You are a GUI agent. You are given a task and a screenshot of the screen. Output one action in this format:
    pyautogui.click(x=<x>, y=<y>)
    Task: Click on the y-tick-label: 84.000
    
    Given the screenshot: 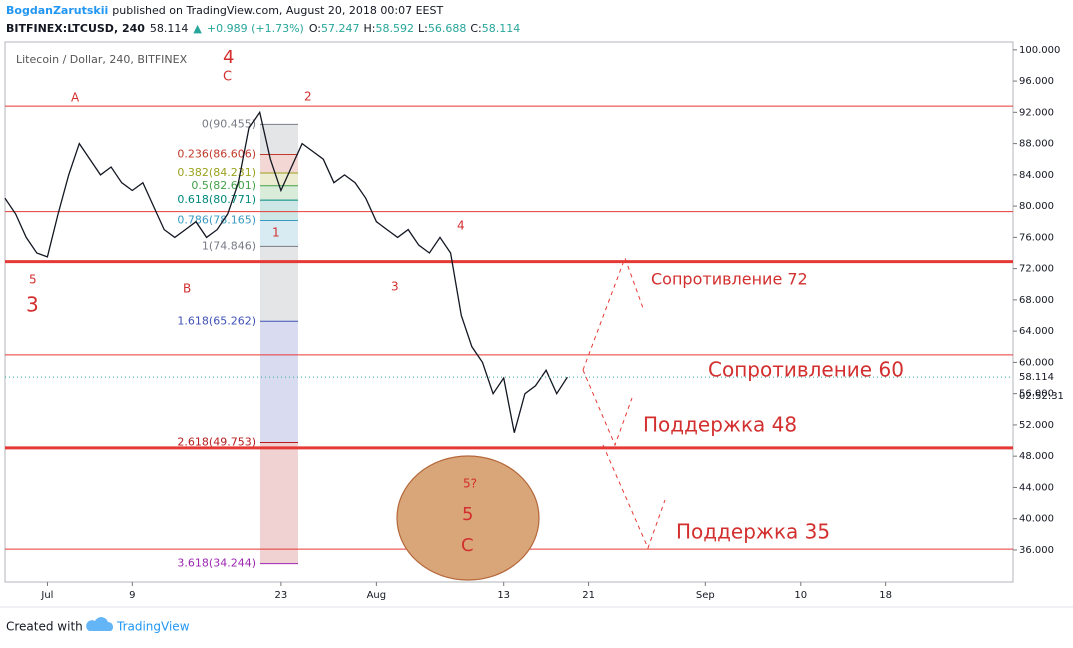 What is the action you would take?
    pyautogui.click(x=1036, y=175)
    